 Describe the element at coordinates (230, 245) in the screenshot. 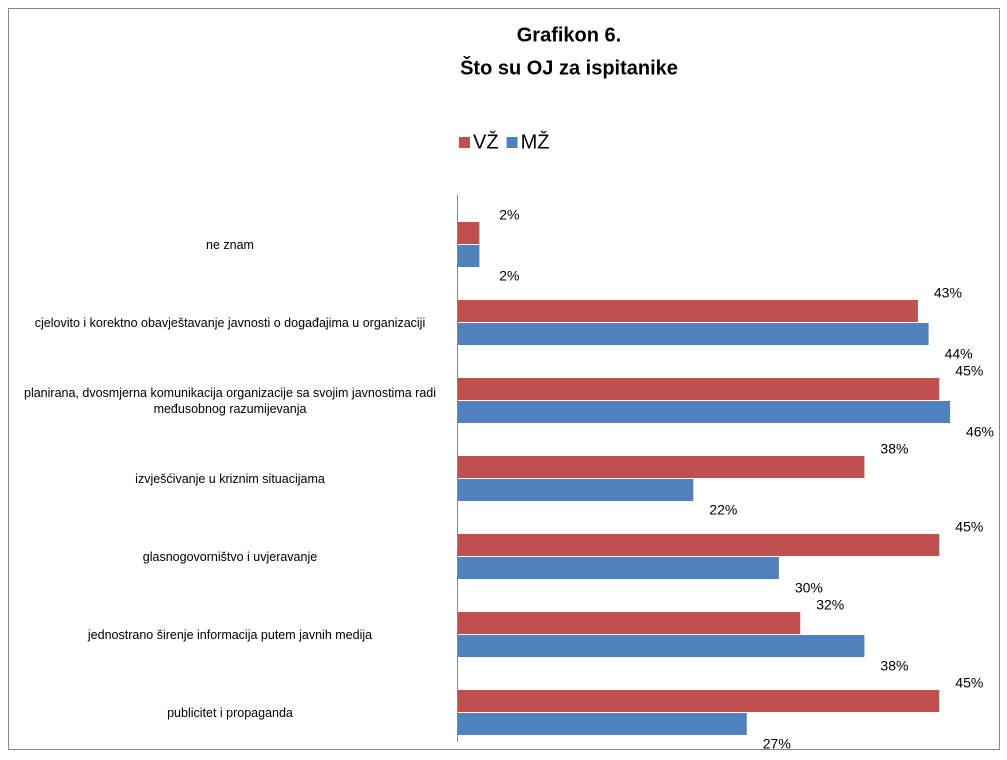

I see `category-label: ne znam` at that location.